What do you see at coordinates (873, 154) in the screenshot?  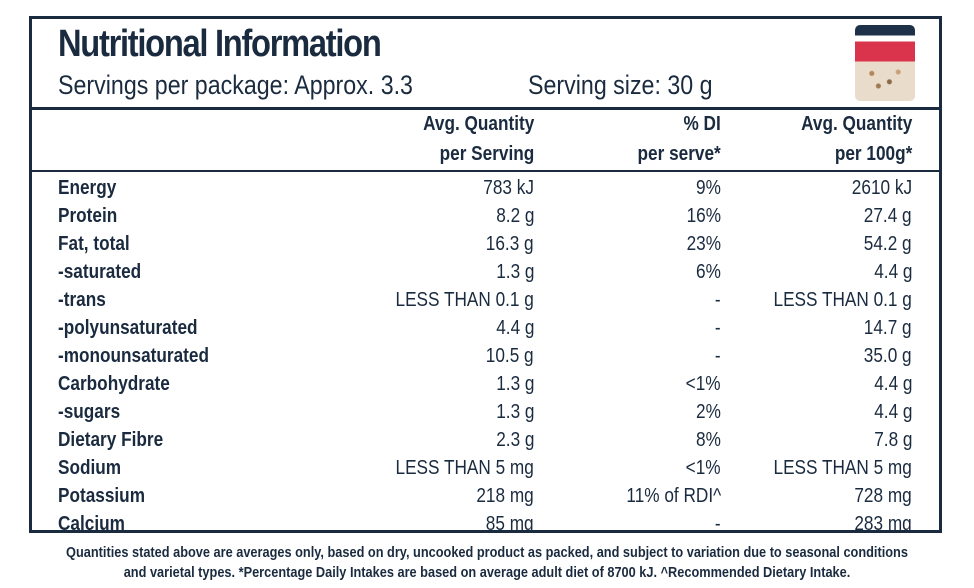 I see `column-header-line: per 100g*` at bounding box center [873, 154].